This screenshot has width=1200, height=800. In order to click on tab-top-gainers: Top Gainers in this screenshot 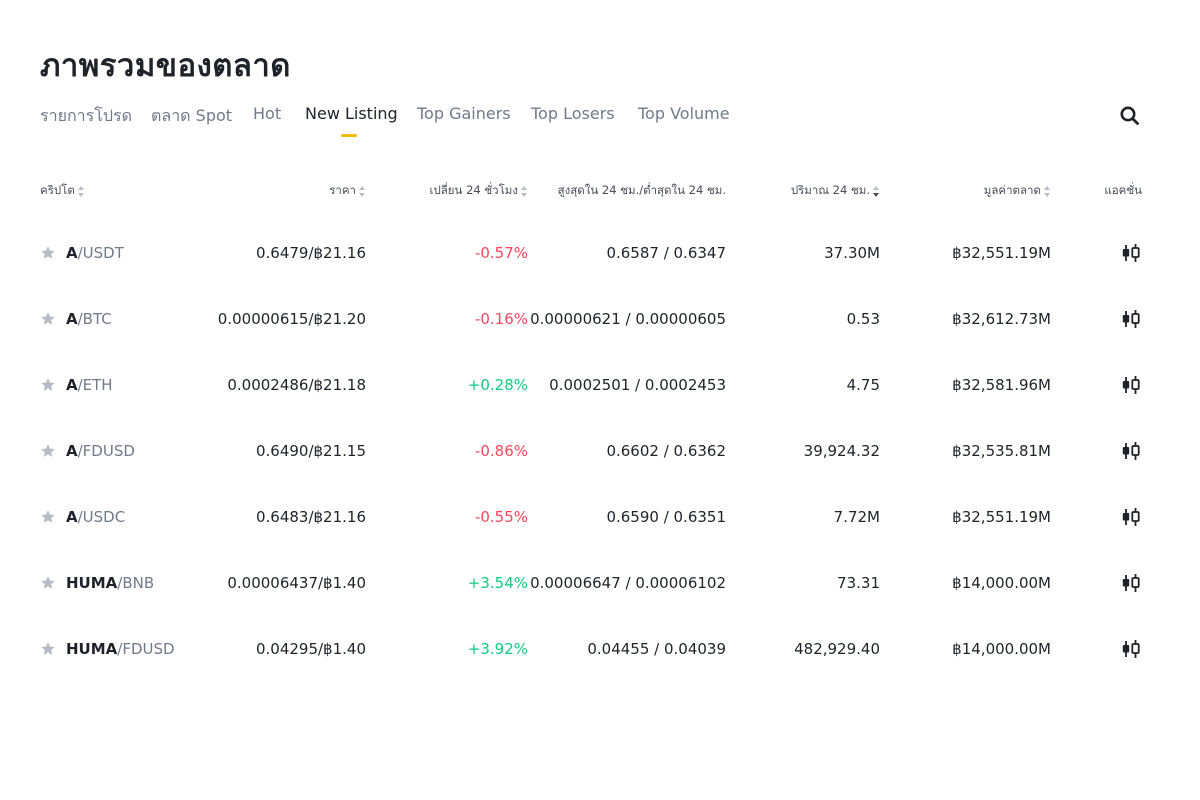, I will do `click(464, 113)`.